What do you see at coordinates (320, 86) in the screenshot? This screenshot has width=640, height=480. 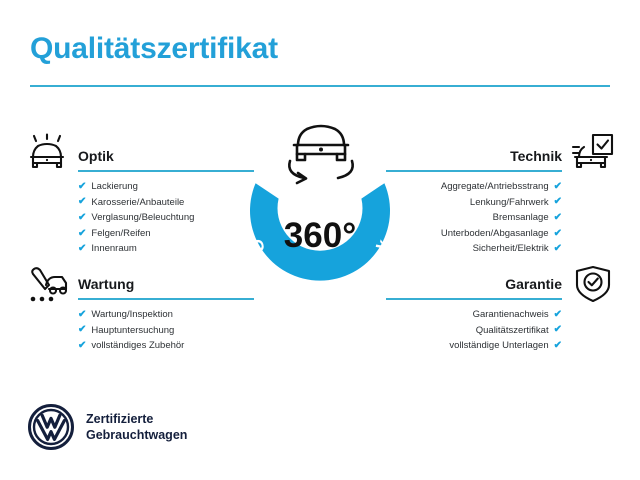 I see `header-divider` at bounding box center [320, 86].